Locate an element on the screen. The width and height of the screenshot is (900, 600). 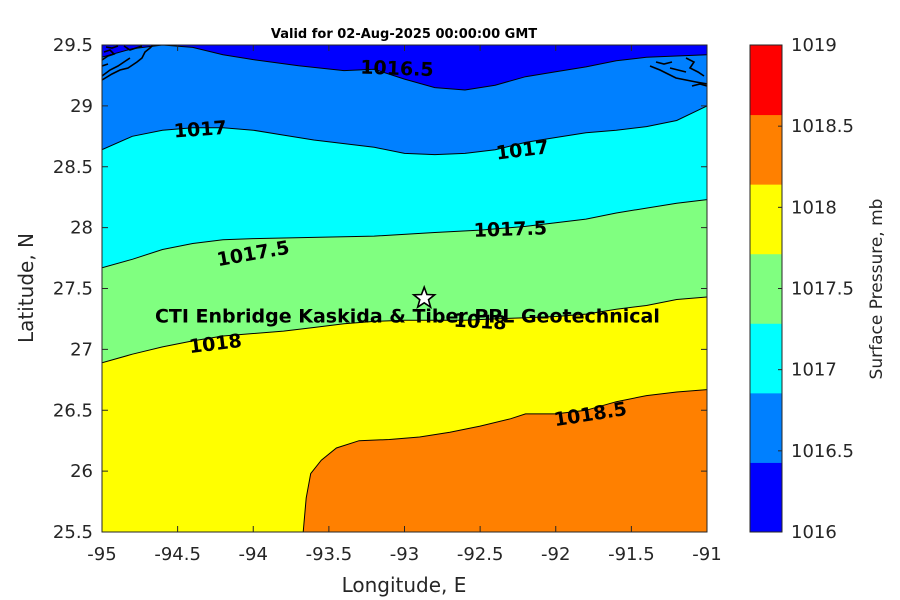
x-tick-label: -93 is located at coordinates (404, 554).